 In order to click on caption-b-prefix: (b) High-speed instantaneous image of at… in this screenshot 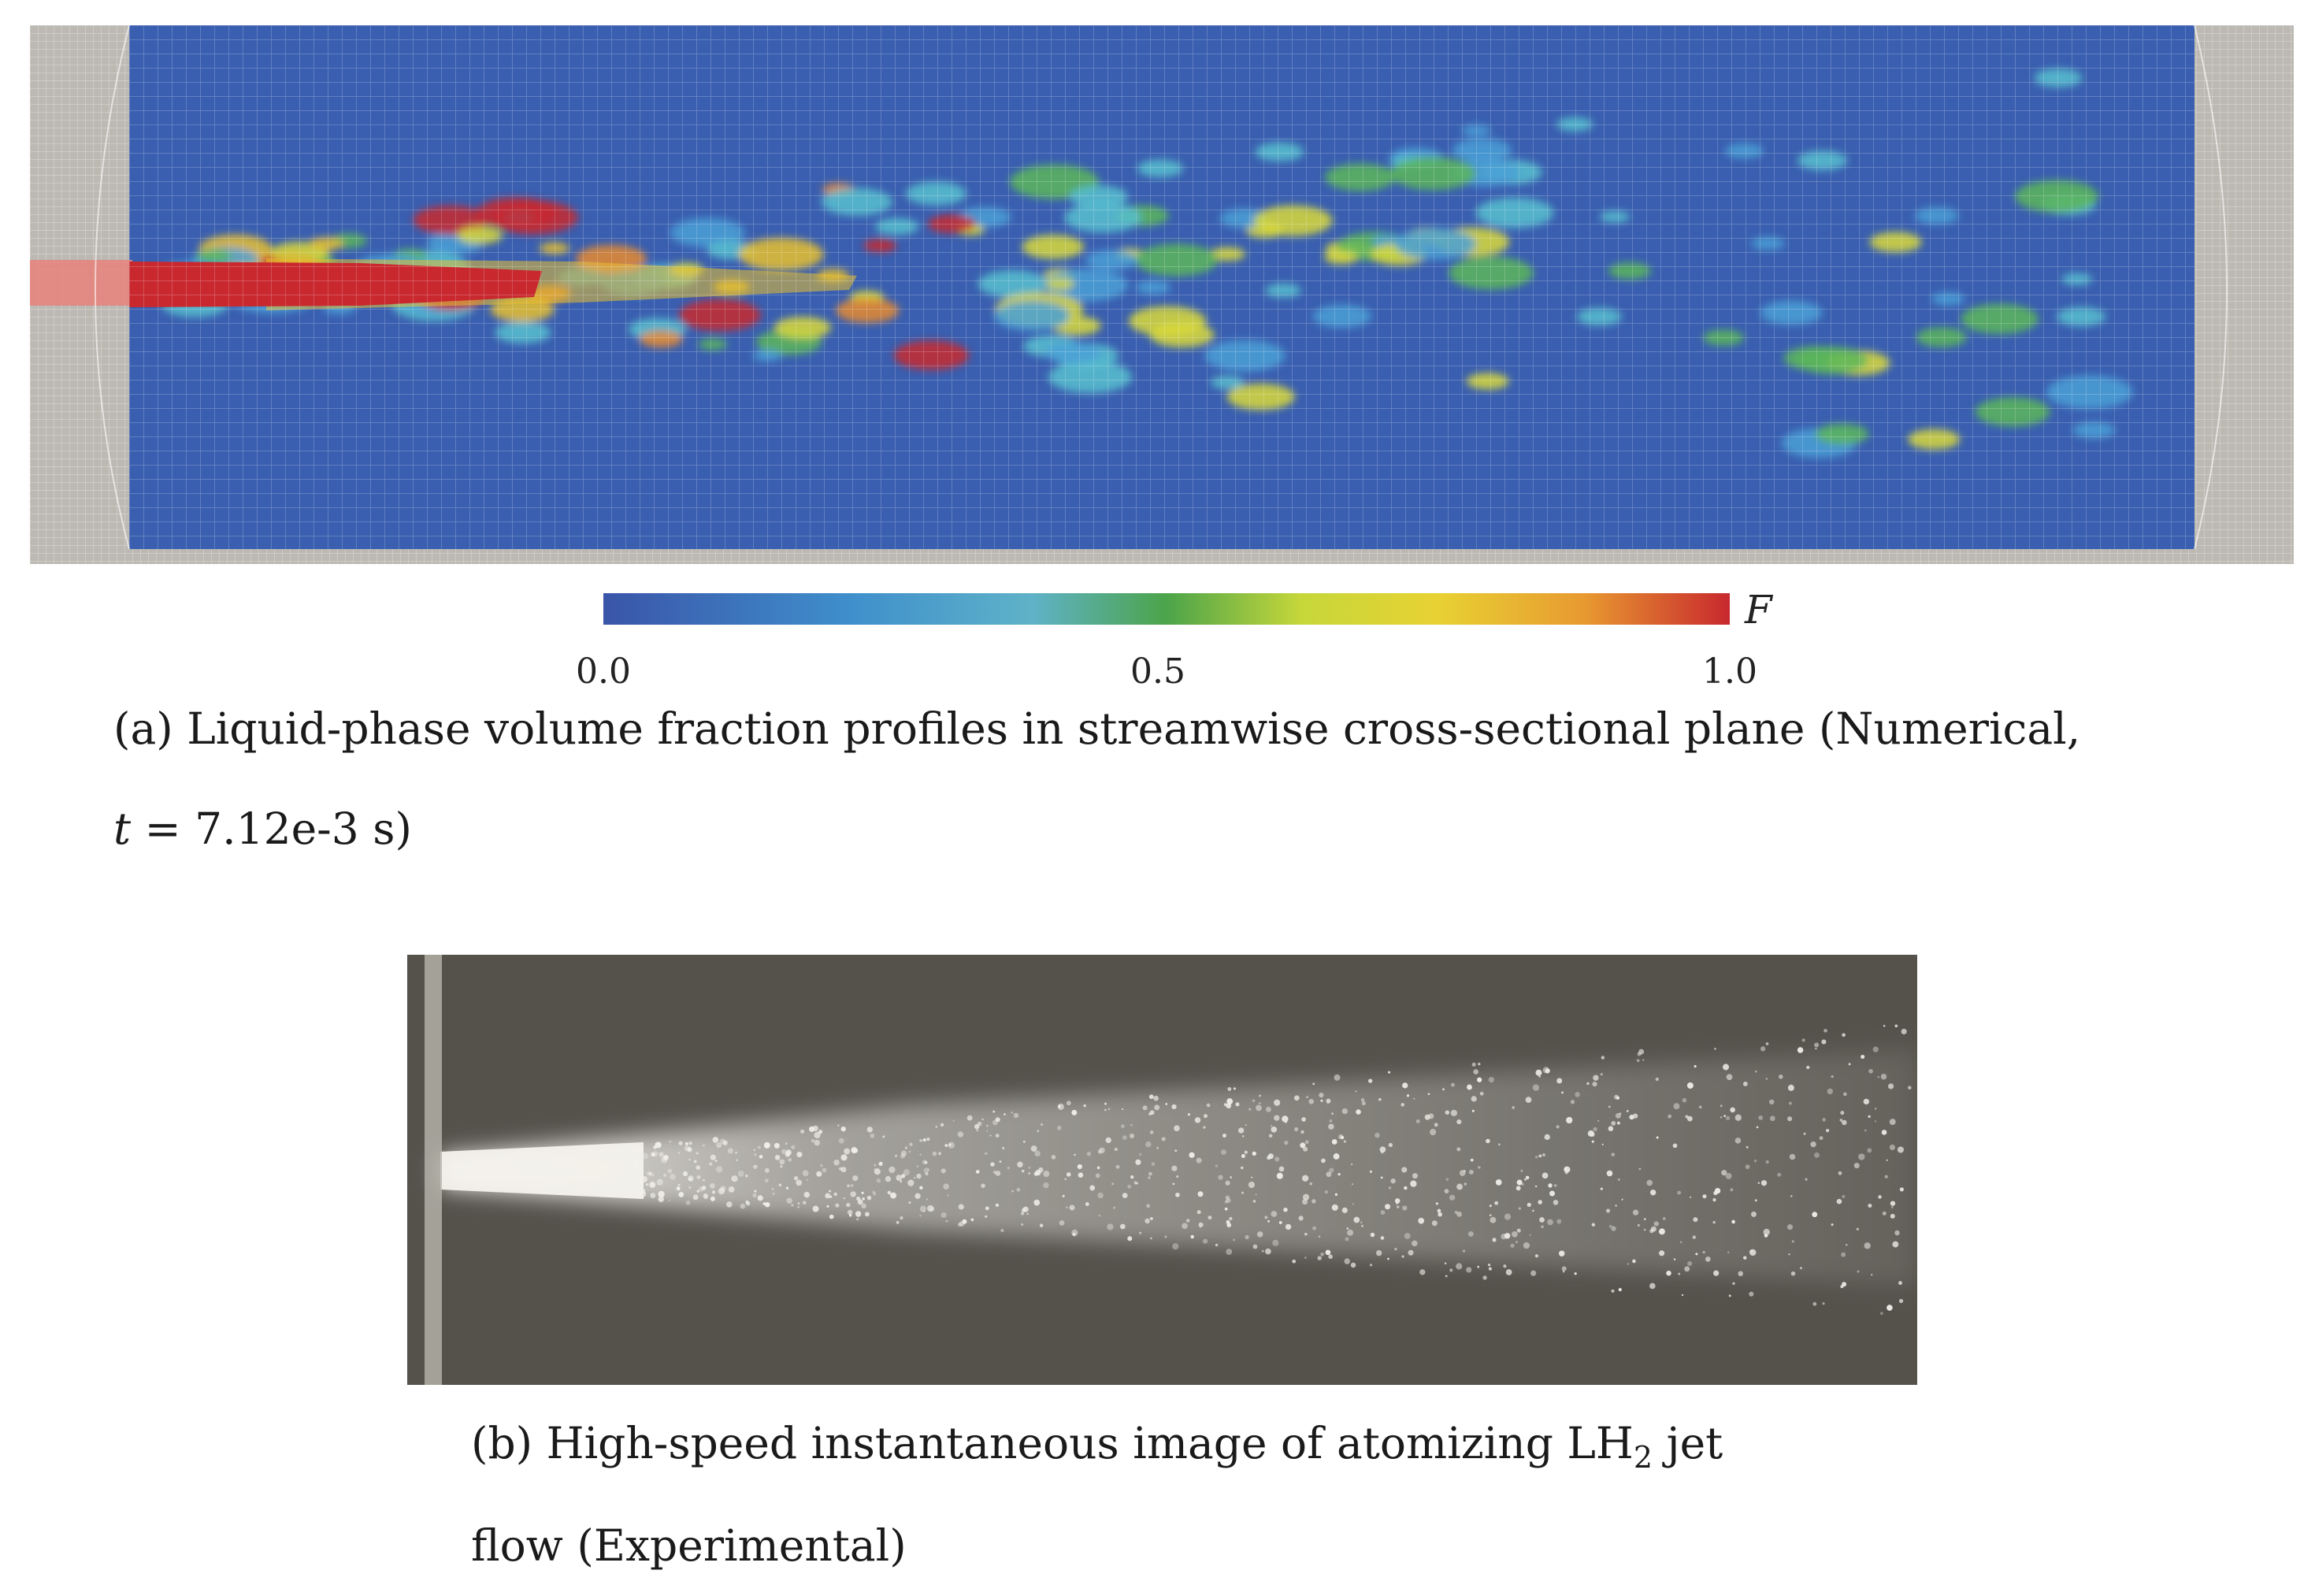, I will do `click(1052, 1443)`.